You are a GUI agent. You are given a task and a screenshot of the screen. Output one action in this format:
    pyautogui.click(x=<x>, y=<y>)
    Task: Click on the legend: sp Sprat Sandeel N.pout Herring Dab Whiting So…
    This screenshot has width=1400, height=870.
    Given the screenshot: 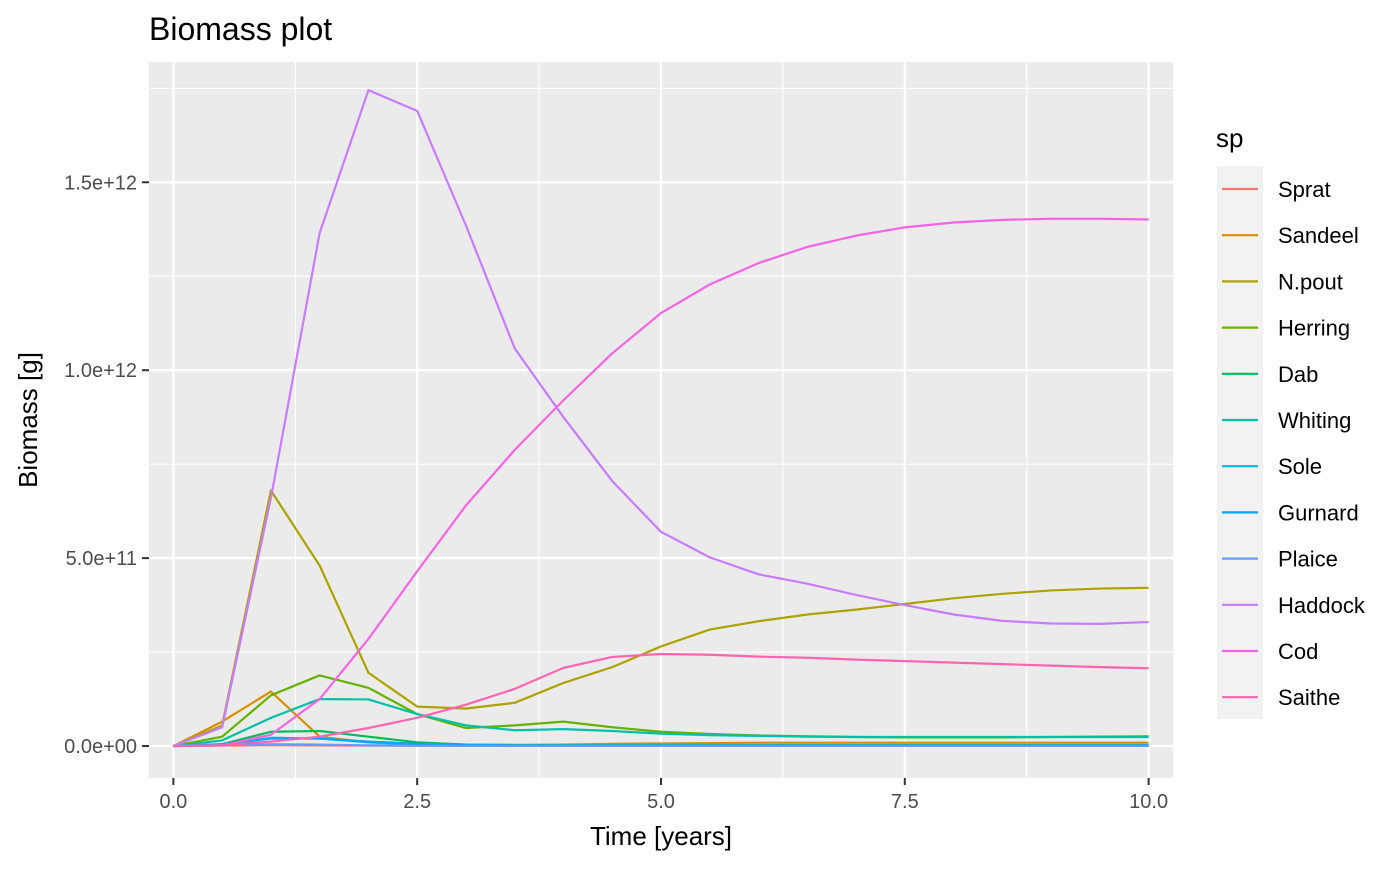 What is the action you would take?
    pyautogui.click(x=1291, y=421)
    